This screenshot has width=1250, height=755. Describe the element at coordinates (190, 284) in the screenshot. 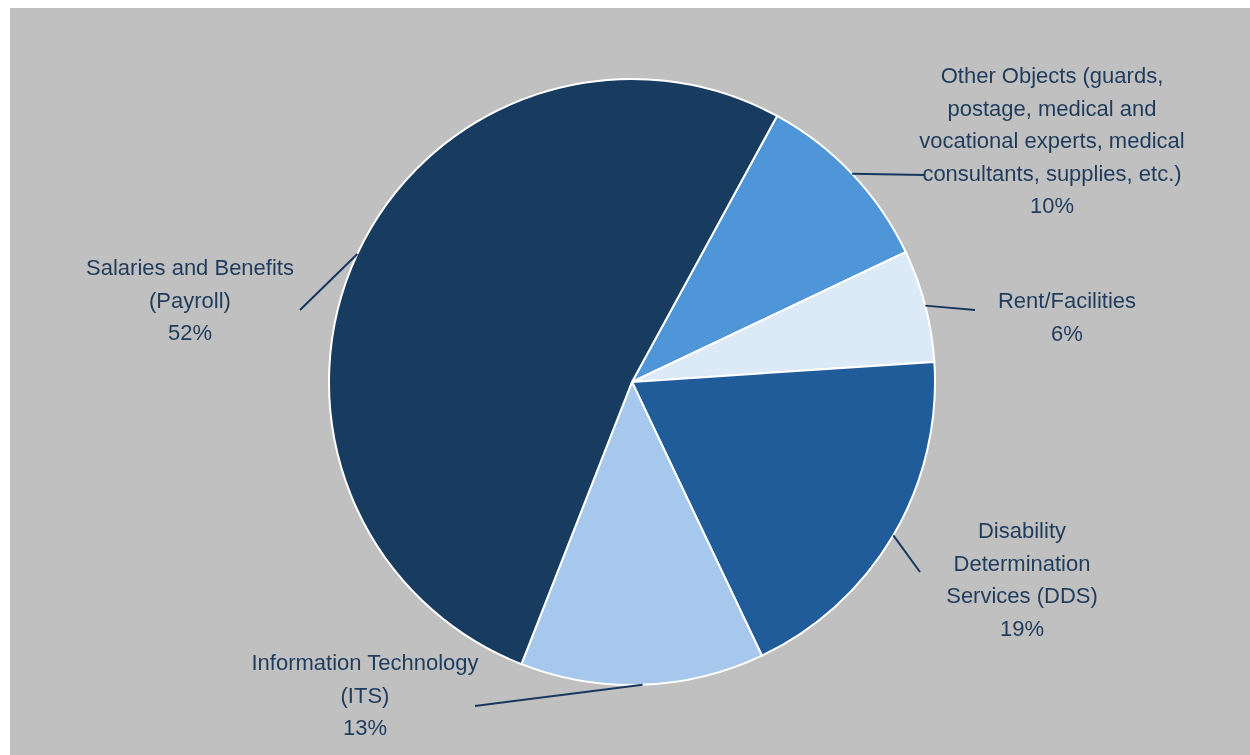

I see `slice-label: Salaries and Benefits (Payroll)` at that location.